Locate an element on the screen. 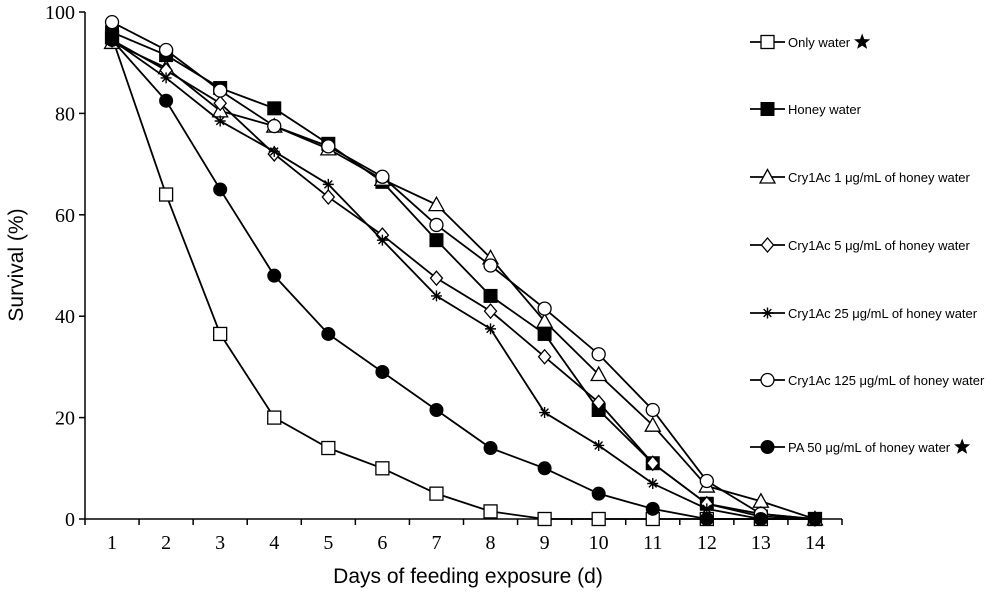 Image resolution: width=1000 pixels, height=594 pixels. legend-item: Honey water is located at coordinates (806, 109).